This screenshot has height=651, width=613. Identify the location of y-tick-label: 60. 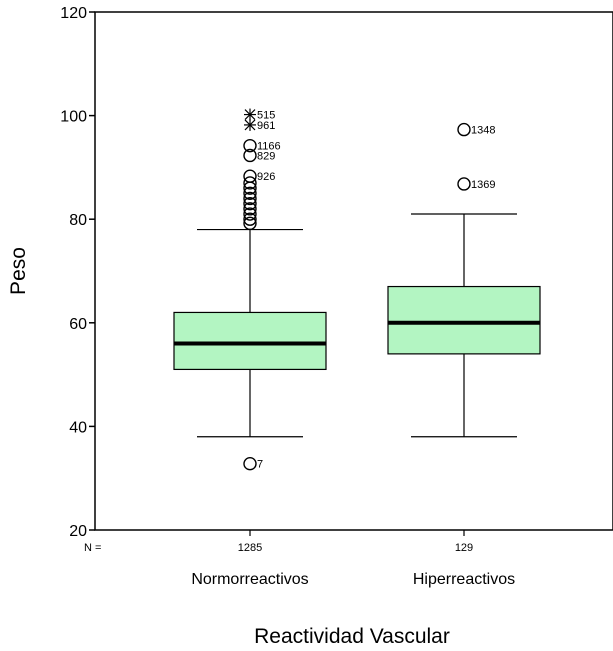
(78, 324).